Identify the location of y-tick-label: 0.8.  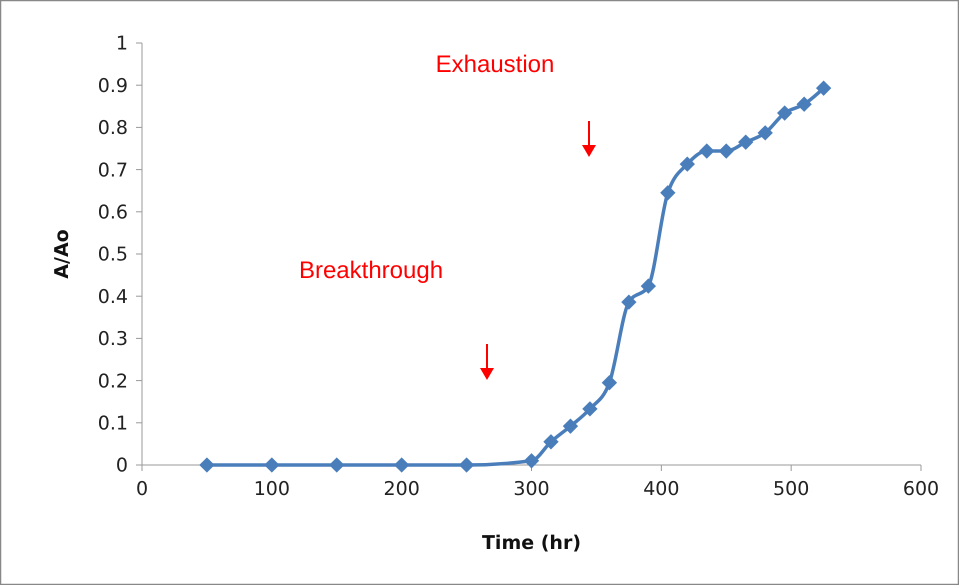
(113, 128).